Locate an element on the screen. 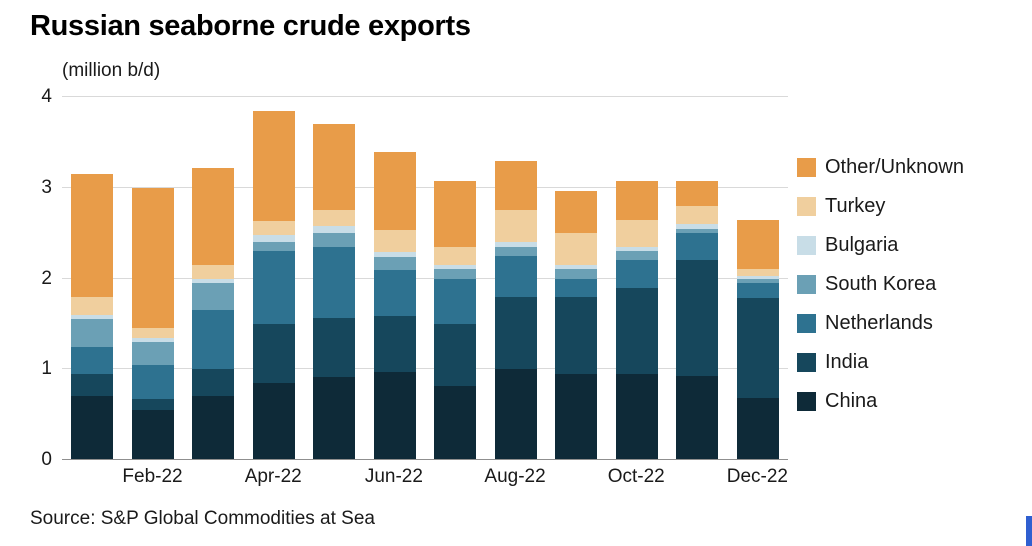  x-axis-labels: Feb-22 Apr-22 Jun-22 Aug-22 Oct-22 Dec-22 is located at coordinates (425, 477).